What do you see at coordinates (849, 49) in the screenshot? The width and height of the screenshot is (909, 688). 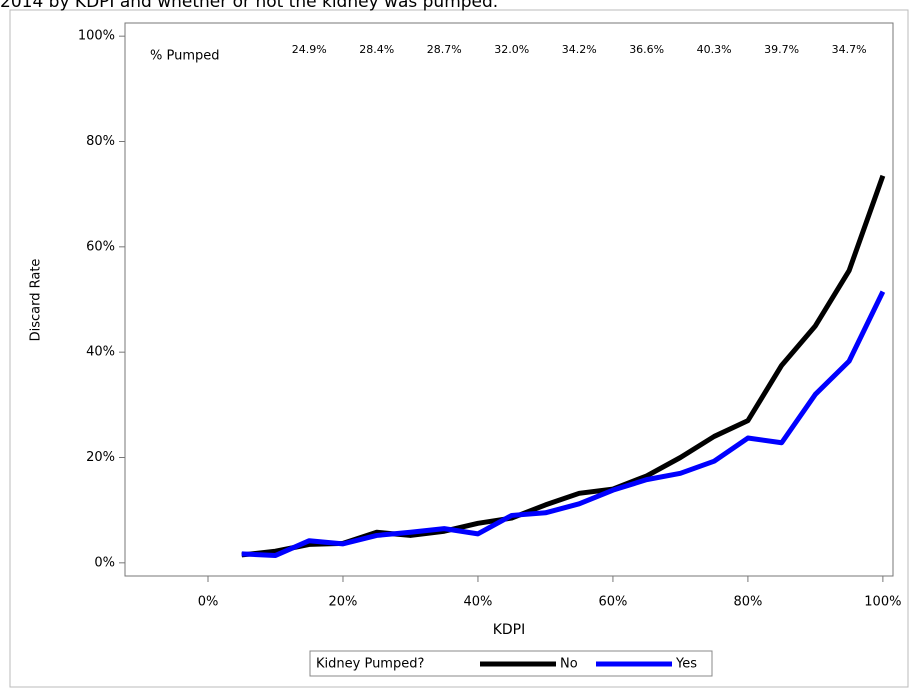 I see `annotation-value: 34.7%` at bounding box center [849, 49].